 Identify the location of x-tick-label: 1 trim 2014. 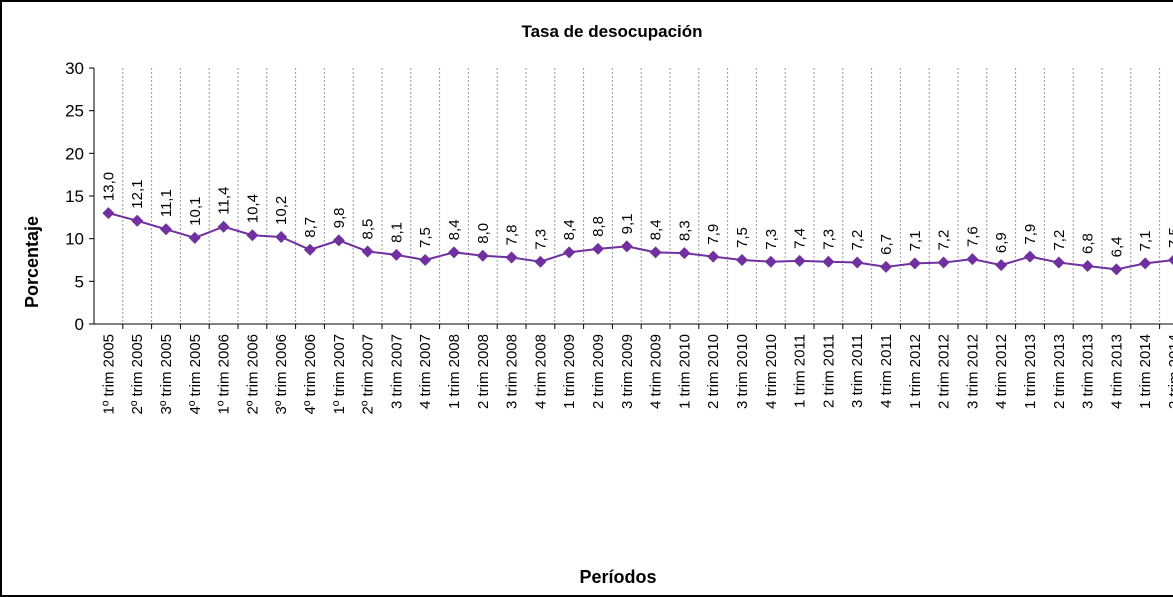
(1145, 371).